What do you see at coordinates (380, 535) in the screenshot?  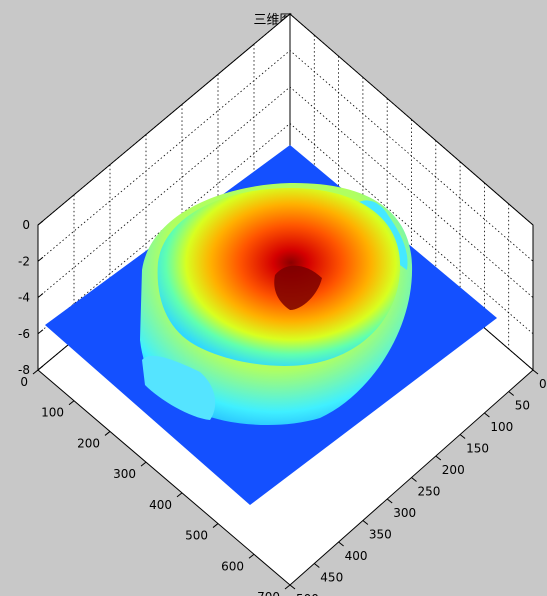 I see `x-tick-label: 350` at bounding box center [380, 535].